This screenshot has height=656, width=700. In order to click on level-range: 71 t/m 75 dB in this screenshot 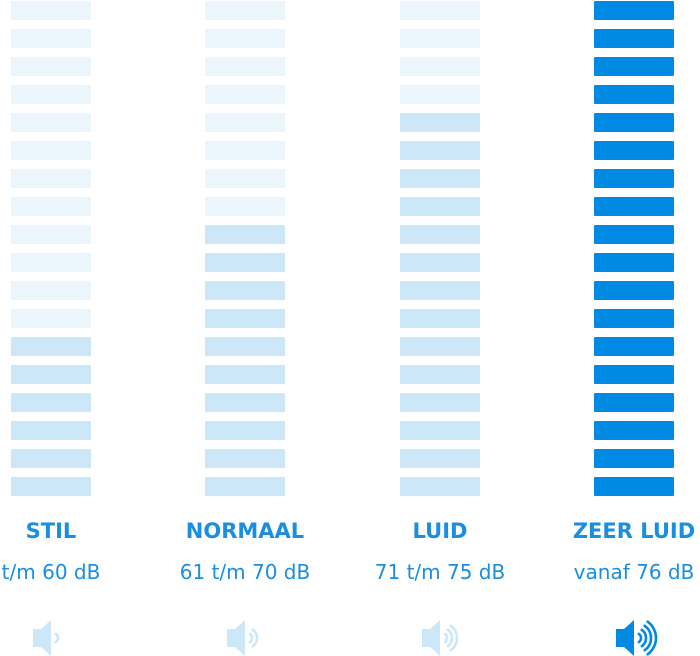, I will do `click(440, 572)`.